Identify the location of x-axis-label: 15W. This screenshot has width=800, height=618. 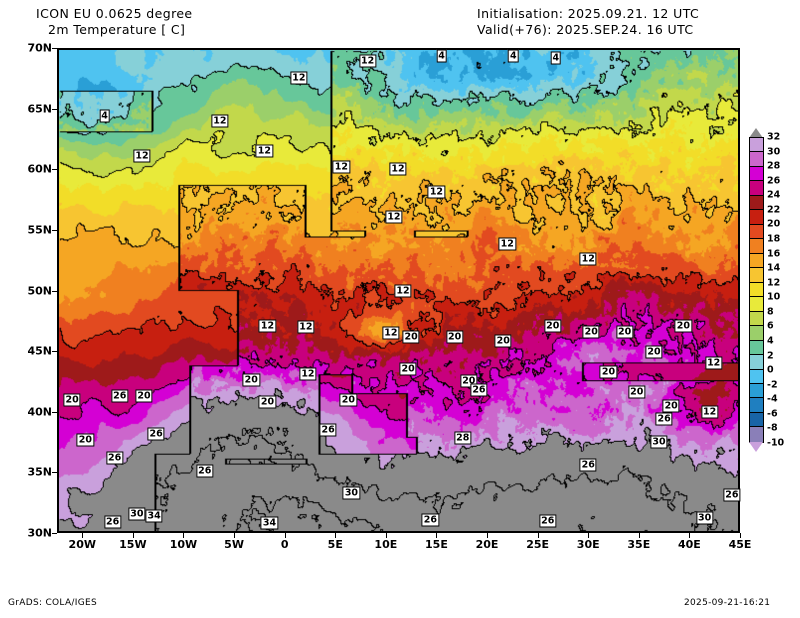
(133, 544).